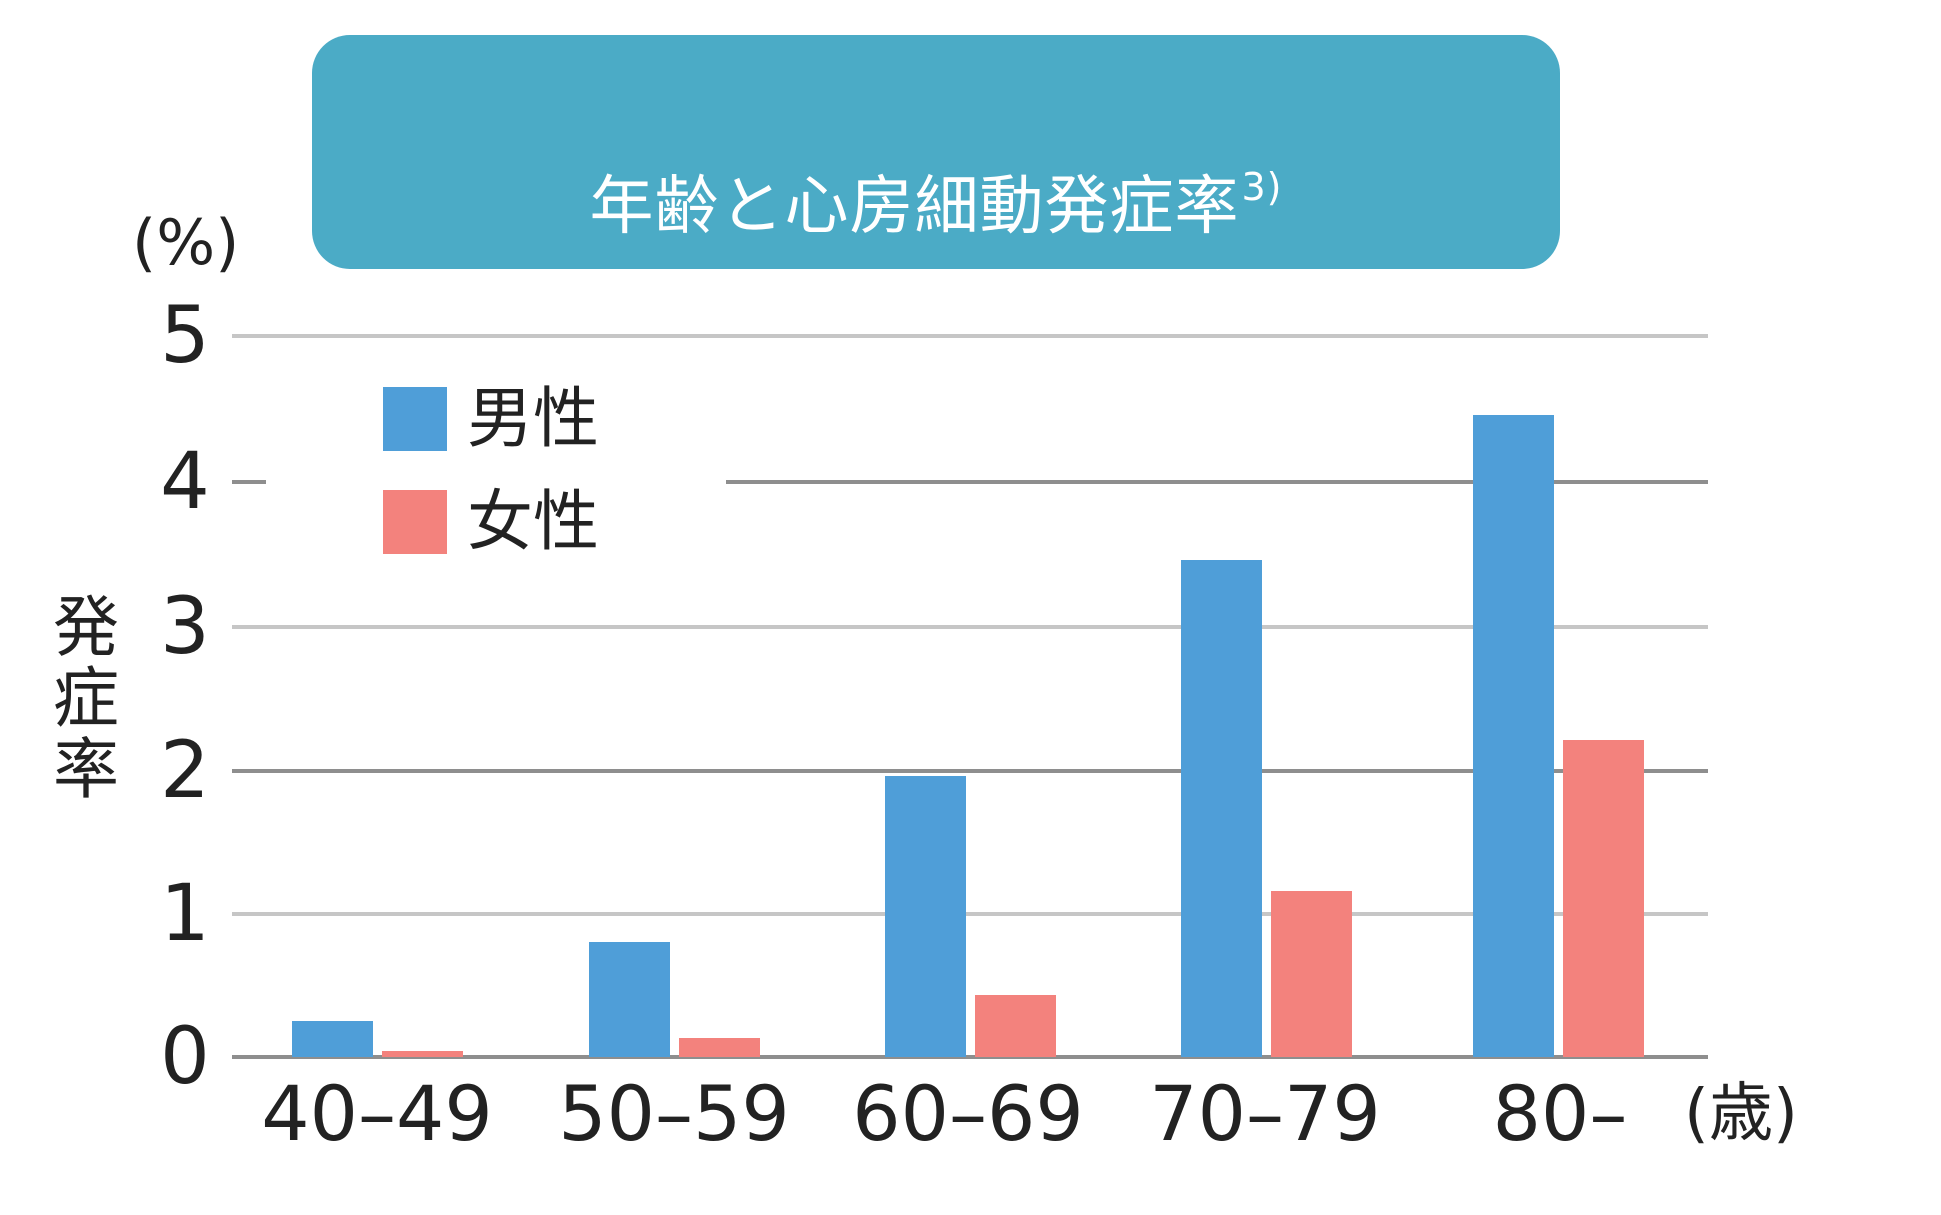 The image size is (1941, 1215). Describe the element at coordinates (1262, 187) in the screenshot. I see `chart-title-reference: 3)` at that location.